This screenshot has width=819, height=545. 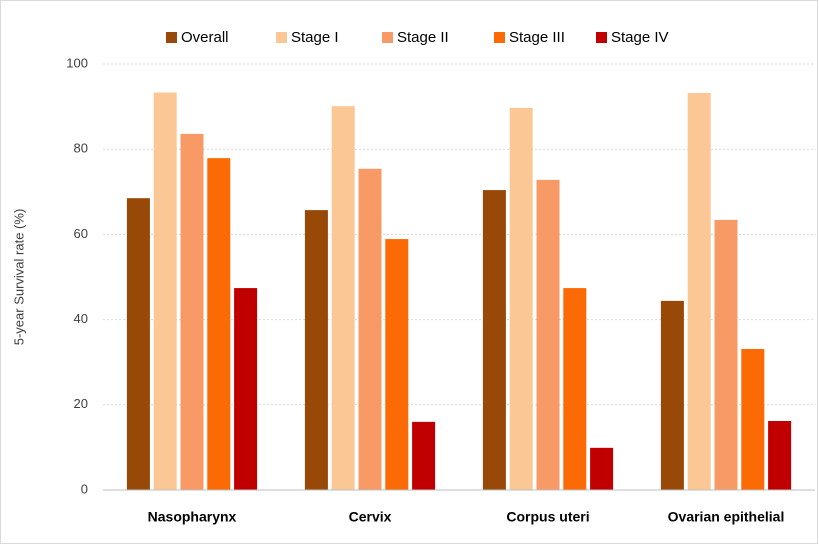 What do you see at coordinates (537, 37) in the screenshot?
I see `legend-label: Stage III` at bounding box center [537, 37].